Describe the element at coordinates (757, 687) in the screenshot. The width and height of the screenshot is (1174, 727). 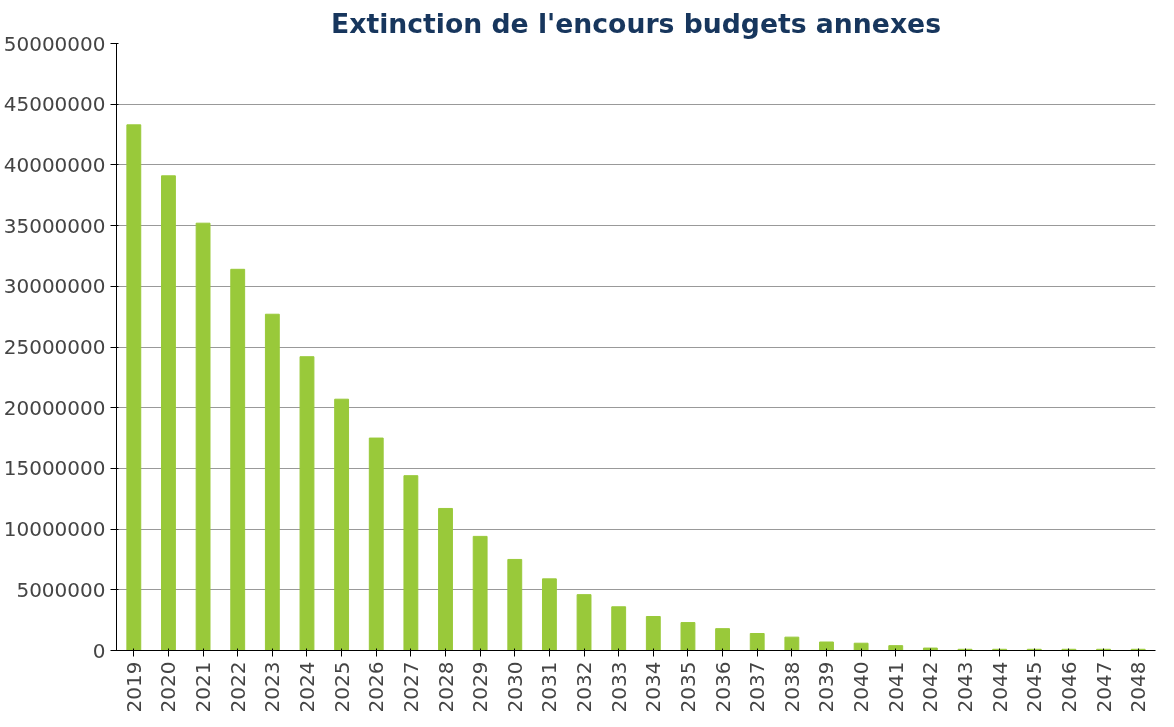
I see `x-tick-label: 2037` at that location.